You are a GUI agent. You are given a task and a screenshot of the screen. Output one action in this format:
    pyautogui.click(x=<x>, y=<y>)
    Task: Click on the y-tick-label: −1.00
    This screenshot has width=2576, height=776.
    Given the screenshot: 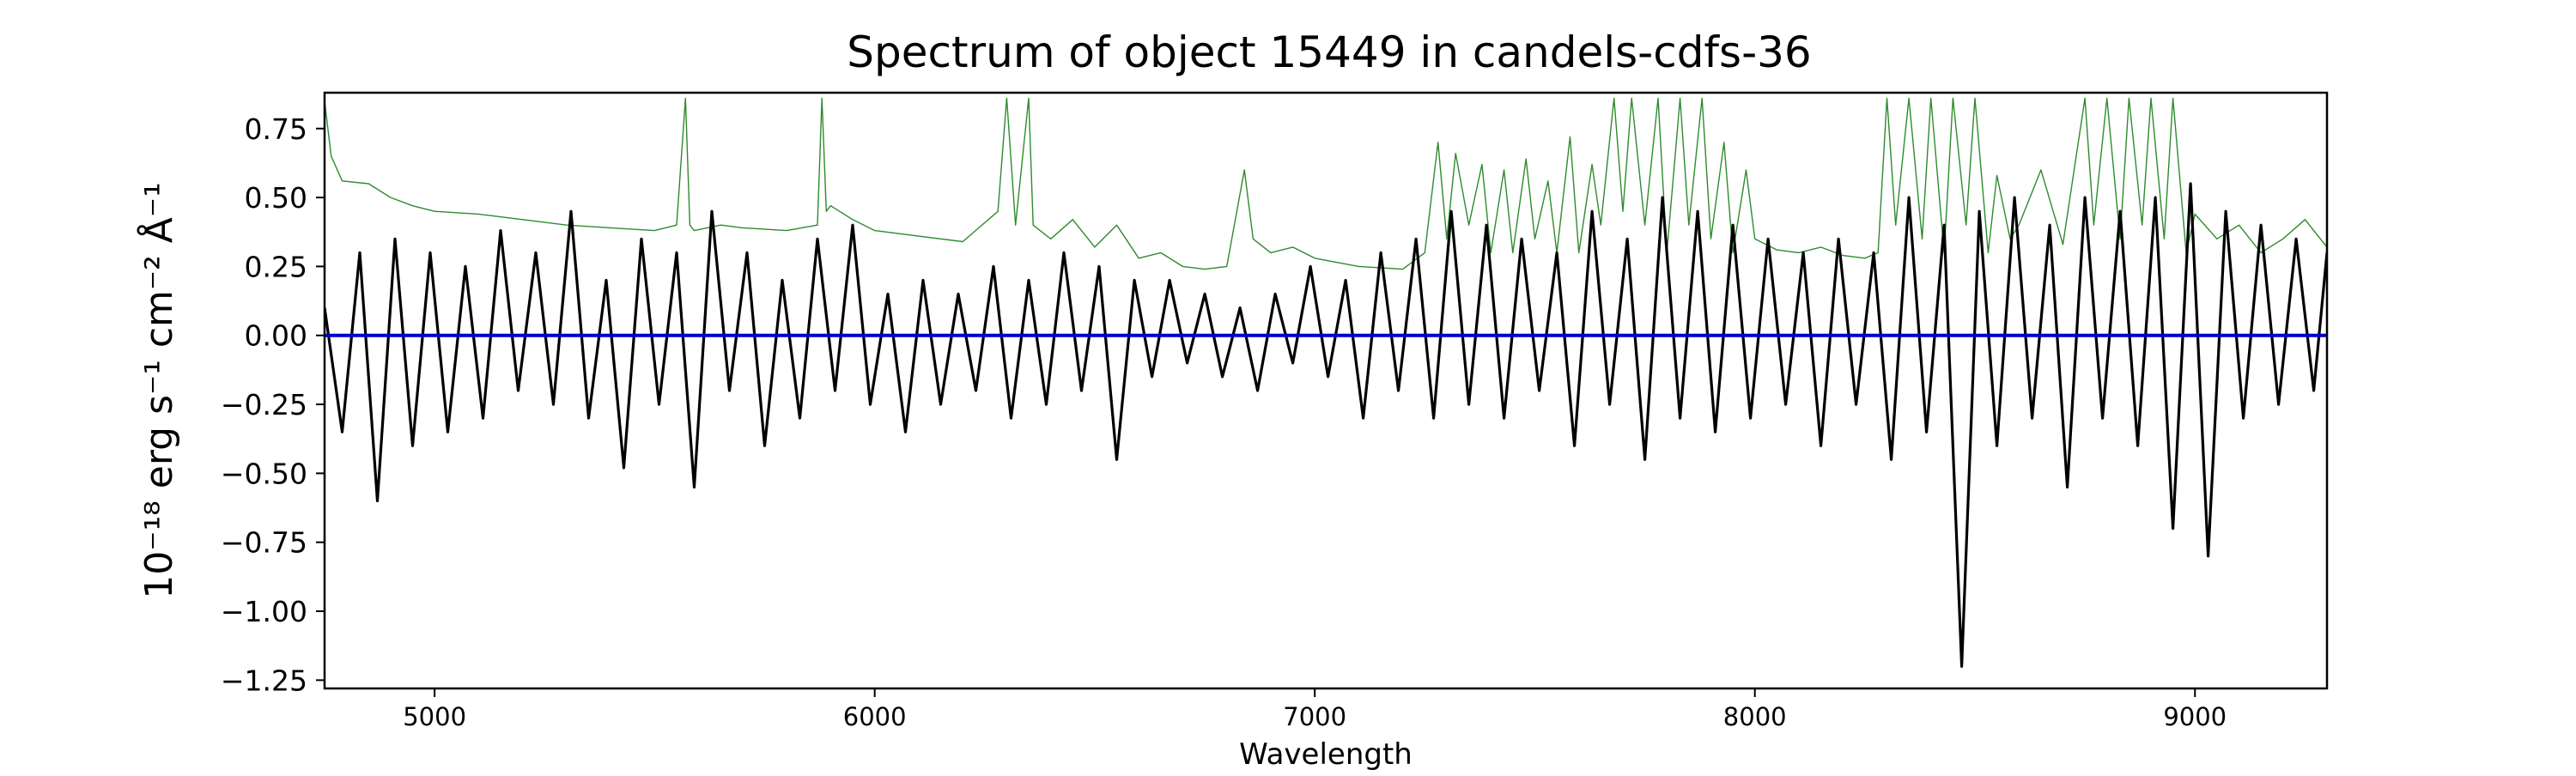 What is the action you would take?
    pyautogui.click(x=264, y=612)
    